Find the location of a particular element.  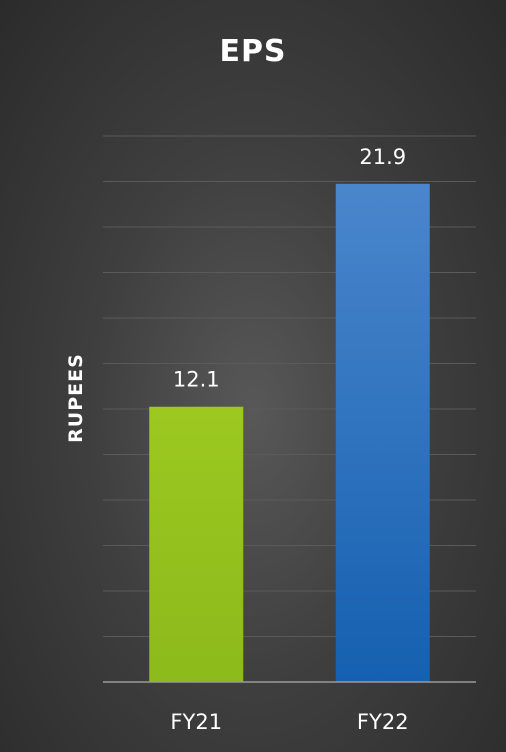

x-tick-fy22: FY22 is located at coordinates (383, 722).